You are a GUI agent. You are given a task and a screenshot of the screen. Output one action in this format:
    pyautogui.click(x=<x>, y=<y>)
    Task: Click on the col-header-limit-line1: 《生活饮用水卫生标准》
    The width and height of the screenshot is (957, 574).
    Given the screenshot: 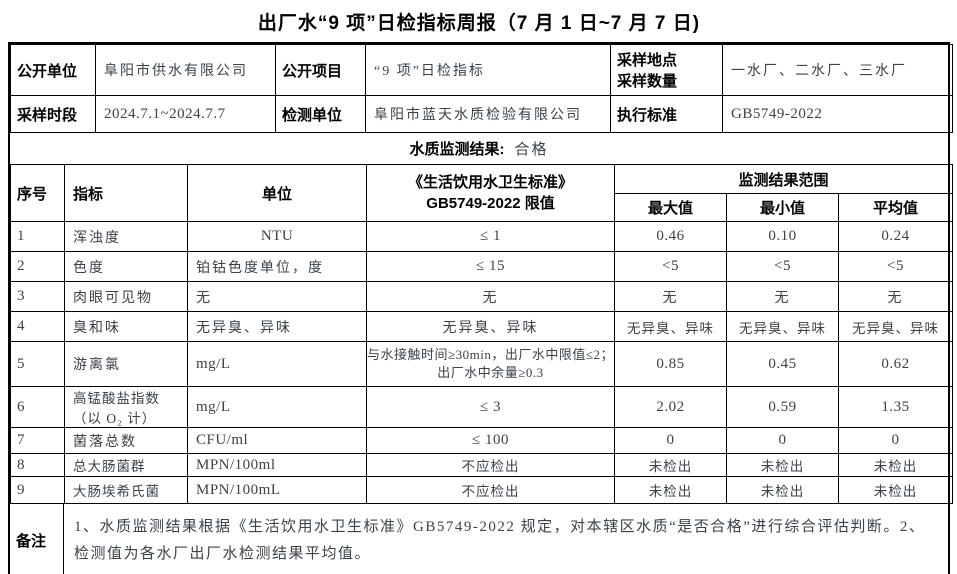 What is the action you would take?
    pyautogui.click(x=490, y=182)
    